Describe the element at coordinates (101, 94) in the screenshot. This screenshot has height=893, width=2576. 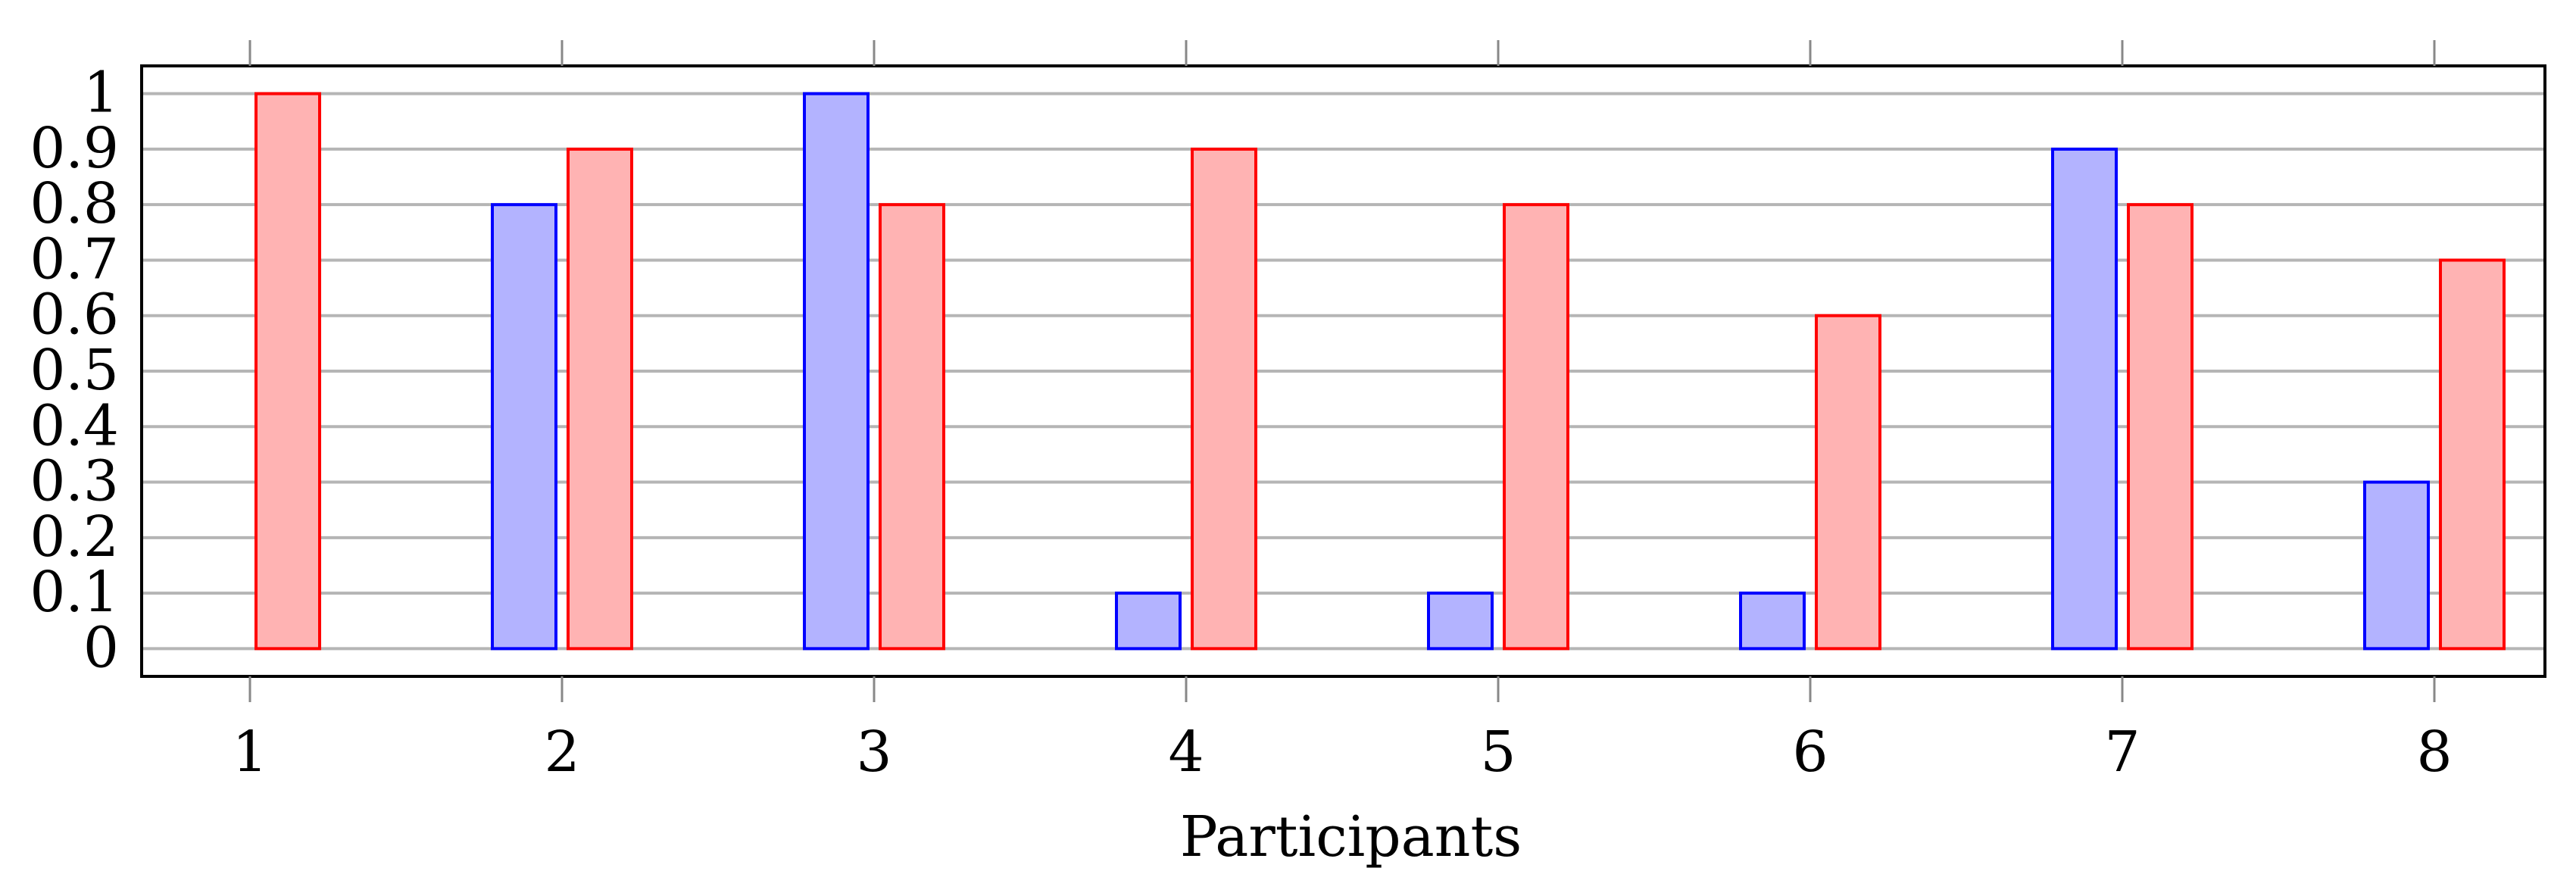
I see `y-tick-label: 1` at that location.